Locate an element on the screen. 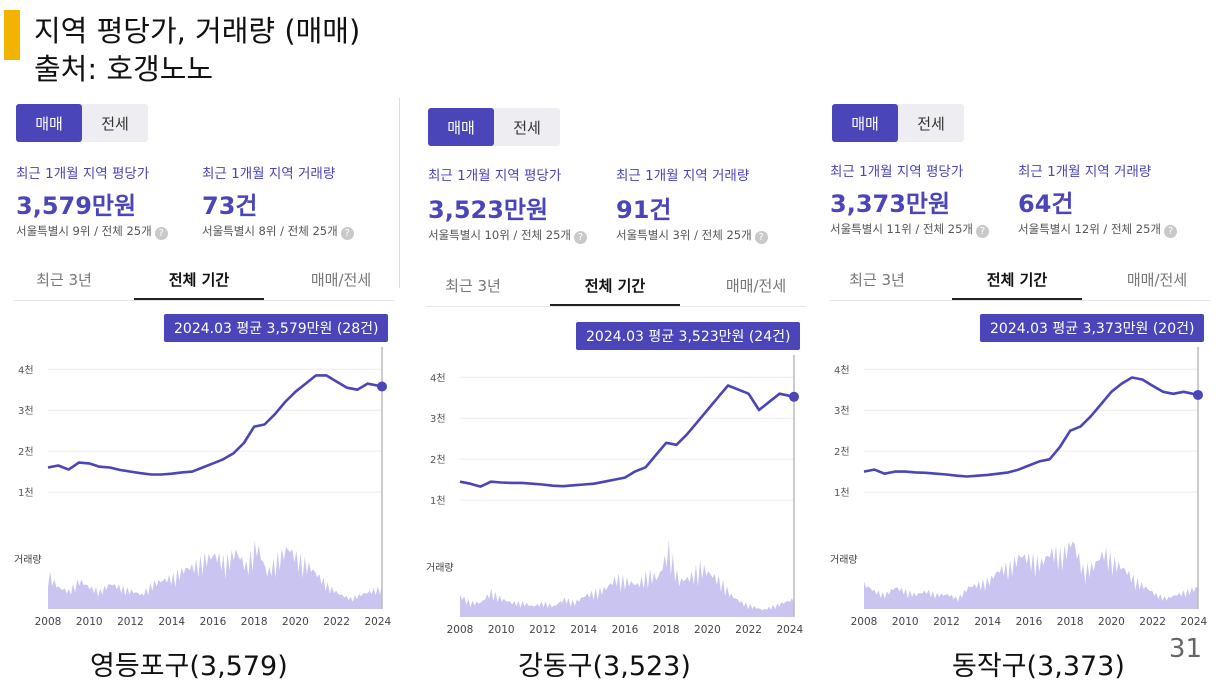 This screenshot has height=684, width=1216. title-accent-bar is located at coordinates (12, 35).